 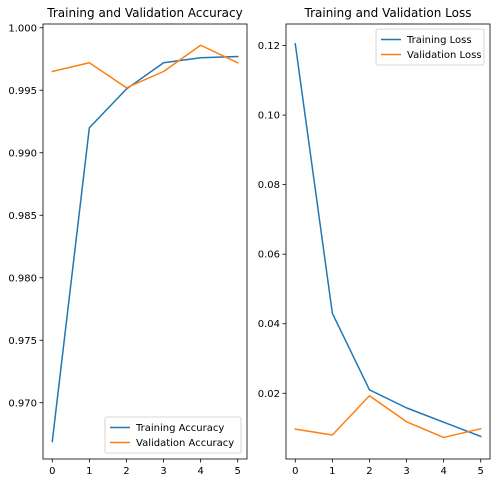 I want to click on accuracy-chart-title: Training and Validation Accuracy, so click(x=144, y=13).